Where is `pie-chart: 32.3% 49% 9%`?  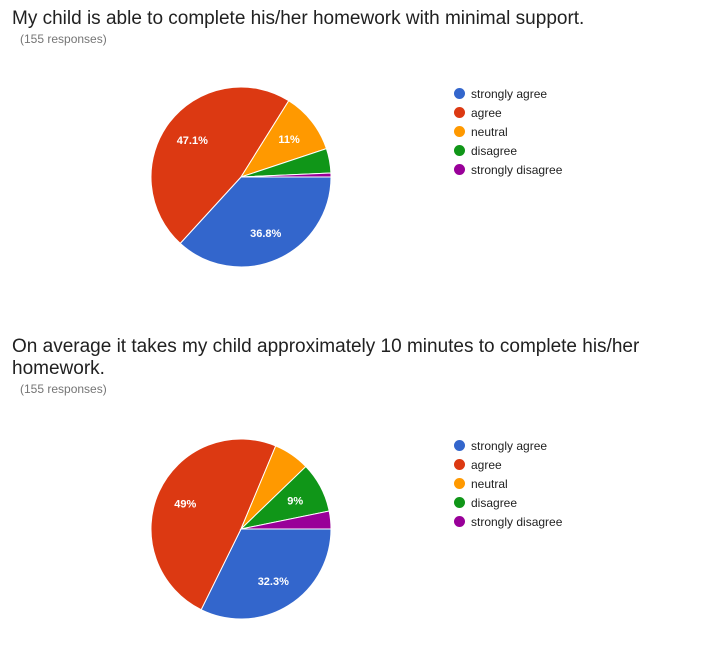
pie-chart: 32.3% 49% 9% is located at coordinates (241, 529).